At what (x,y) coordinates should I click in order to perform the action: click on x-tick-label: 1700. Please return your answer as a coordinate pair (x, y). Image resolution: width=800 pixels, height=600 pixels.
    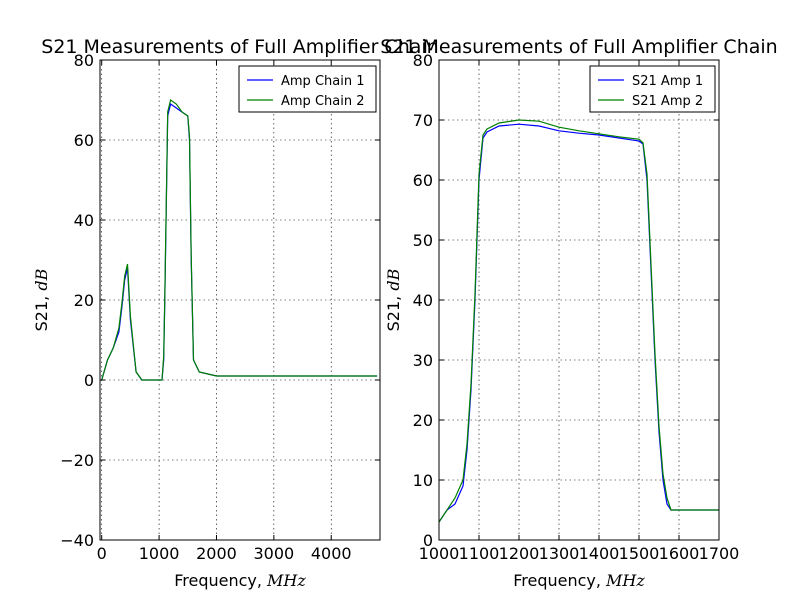
    Looking at the image, I should click on (719, 553).